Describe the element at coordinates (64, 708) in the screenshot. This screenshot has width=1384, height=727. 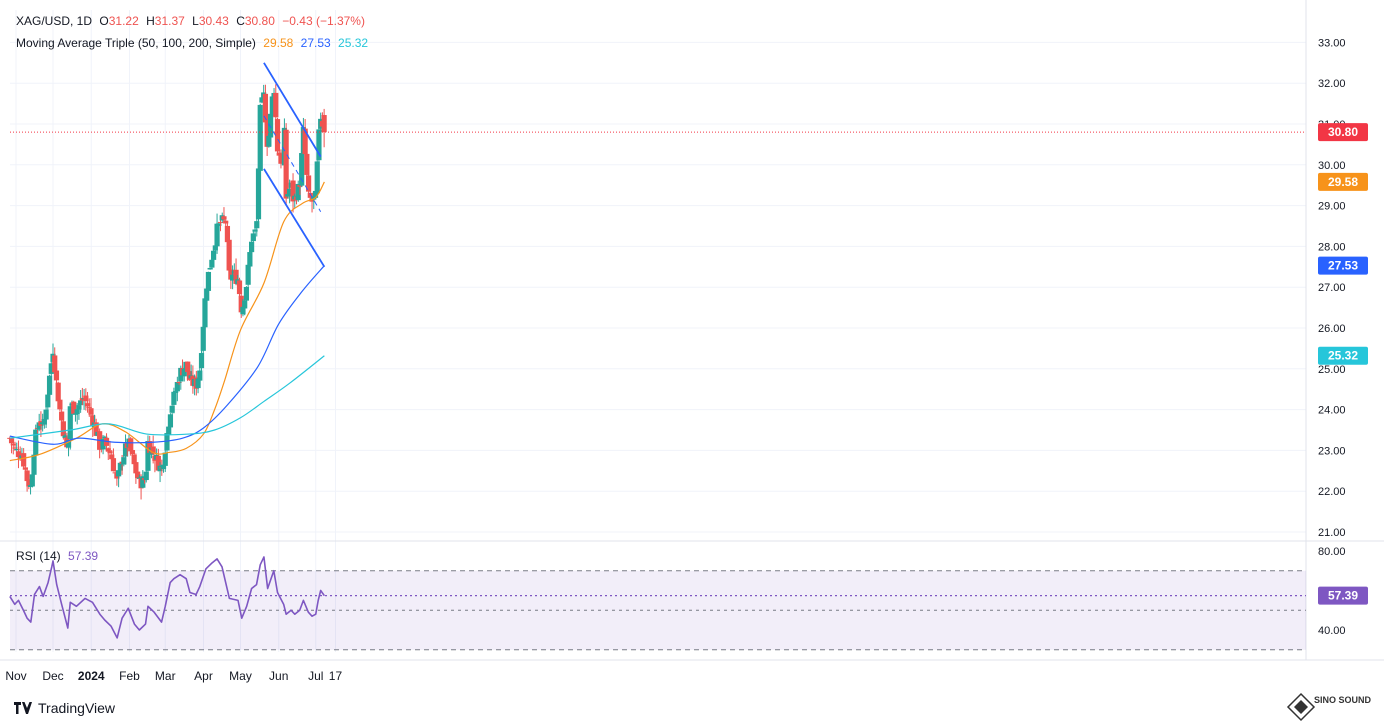
I see `tradingview-brand: TradingView` at that location.